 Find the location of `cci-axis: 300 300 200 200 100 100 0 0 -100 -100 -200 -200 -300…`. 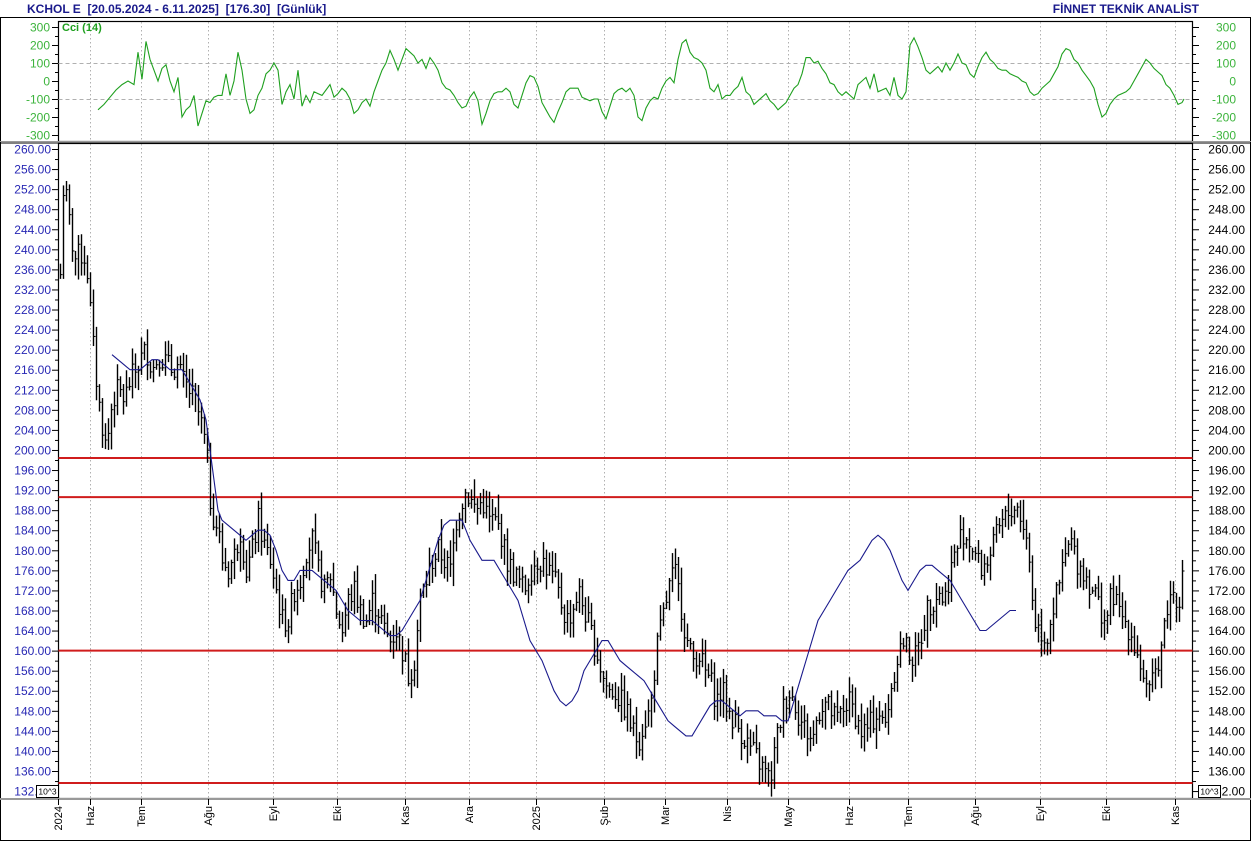

cci-axis: 300 300 200 200 100 100 0 0 -100 -100 -200 -200 -300… is located at coordinates (631, 82).